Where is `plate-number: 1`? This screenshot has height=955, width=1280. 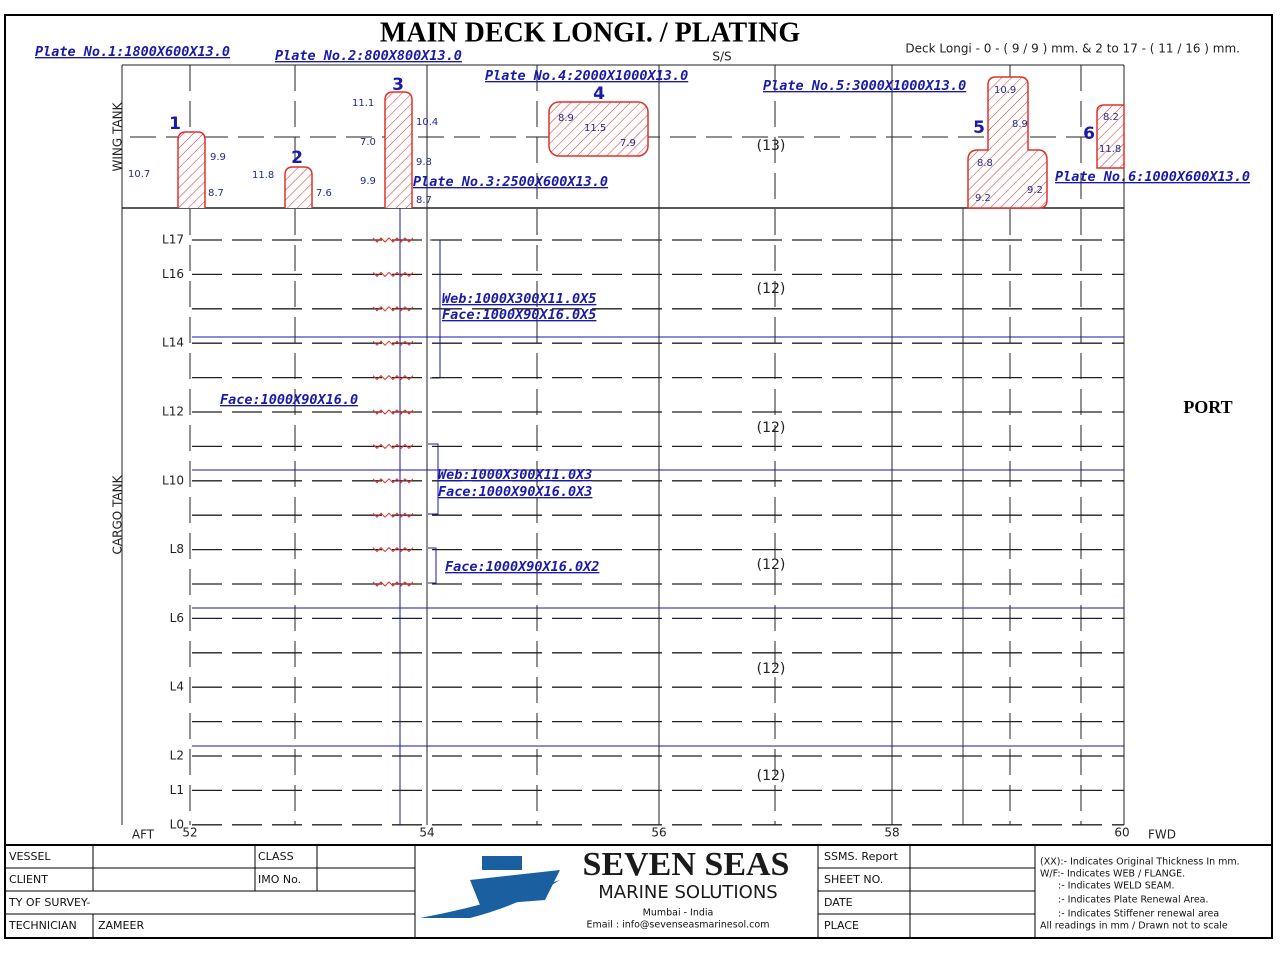
plate-number: 1 is located at coordinates (175, 124).